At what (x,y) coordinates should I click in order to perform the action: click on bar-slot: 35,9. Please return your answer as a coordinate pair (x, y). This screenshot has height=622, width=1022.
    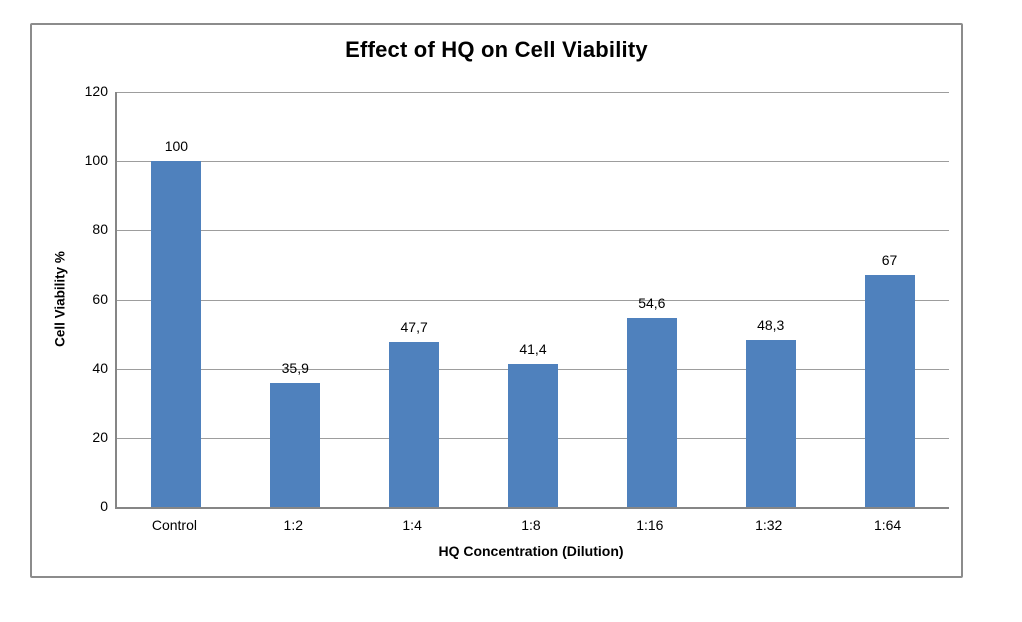
    Looking at the image, I should click on (295, 299).